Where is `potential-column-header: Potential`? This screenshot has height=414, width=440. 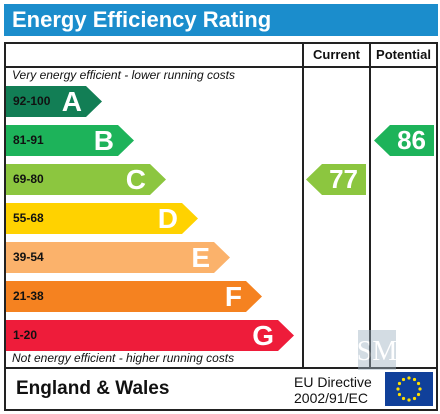
potential-column-header: Potential is located at coordinates (403, 54).